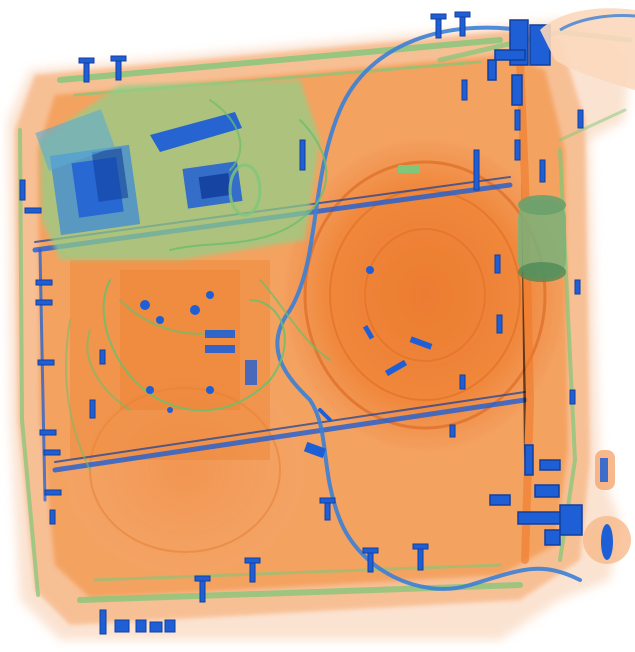 This screenshot has width=635, height=652. Describe the element at coordinates (368, 312) in the screenshot. I see `spool-components` at that location.